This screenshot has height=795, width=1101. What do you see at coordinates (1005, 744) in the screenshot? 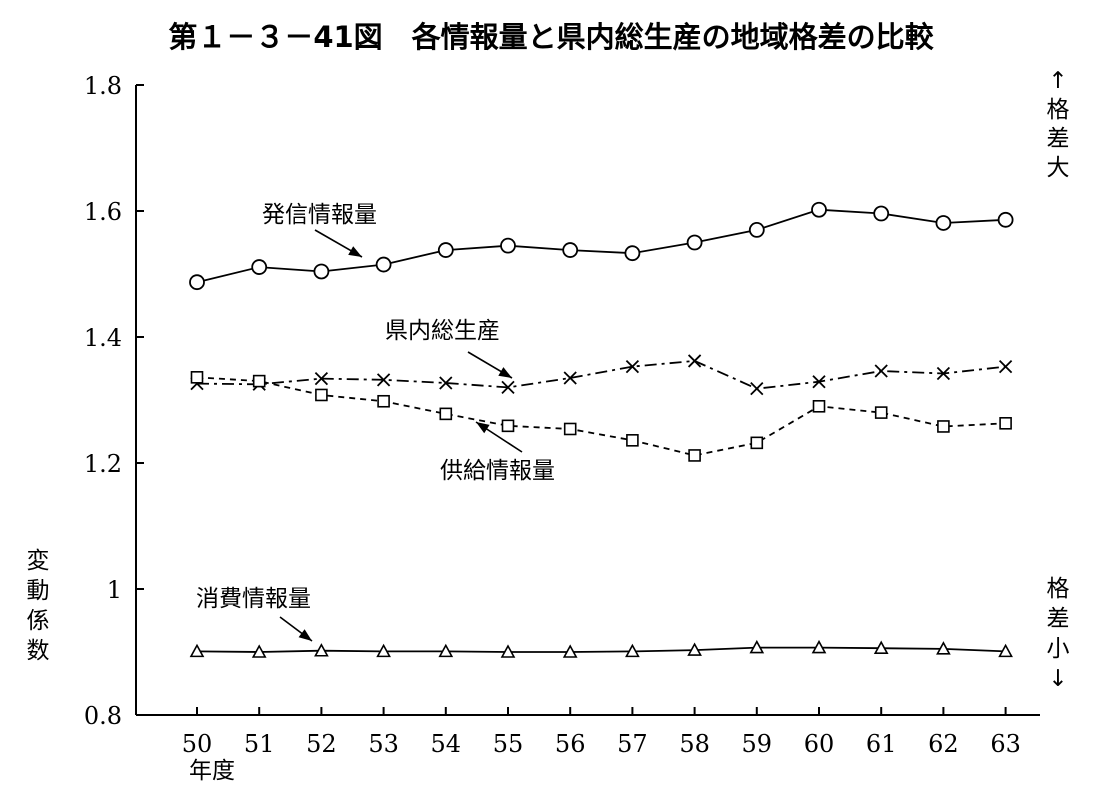
I see `x-tick-label: 63` at bounding box center [1005, 744].